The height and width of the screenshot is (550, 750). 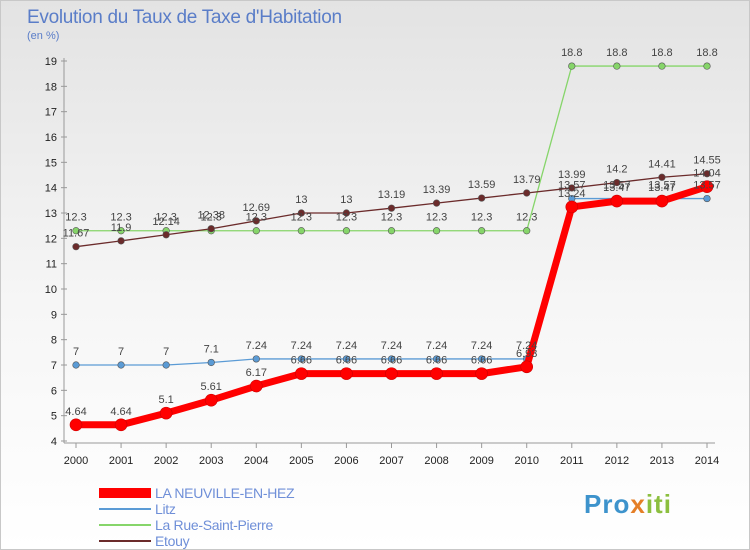 What do you see at coordinates (51, 138) in the screenshot?
I see `y-tick-label: 16` at bounding box center [51, 138].